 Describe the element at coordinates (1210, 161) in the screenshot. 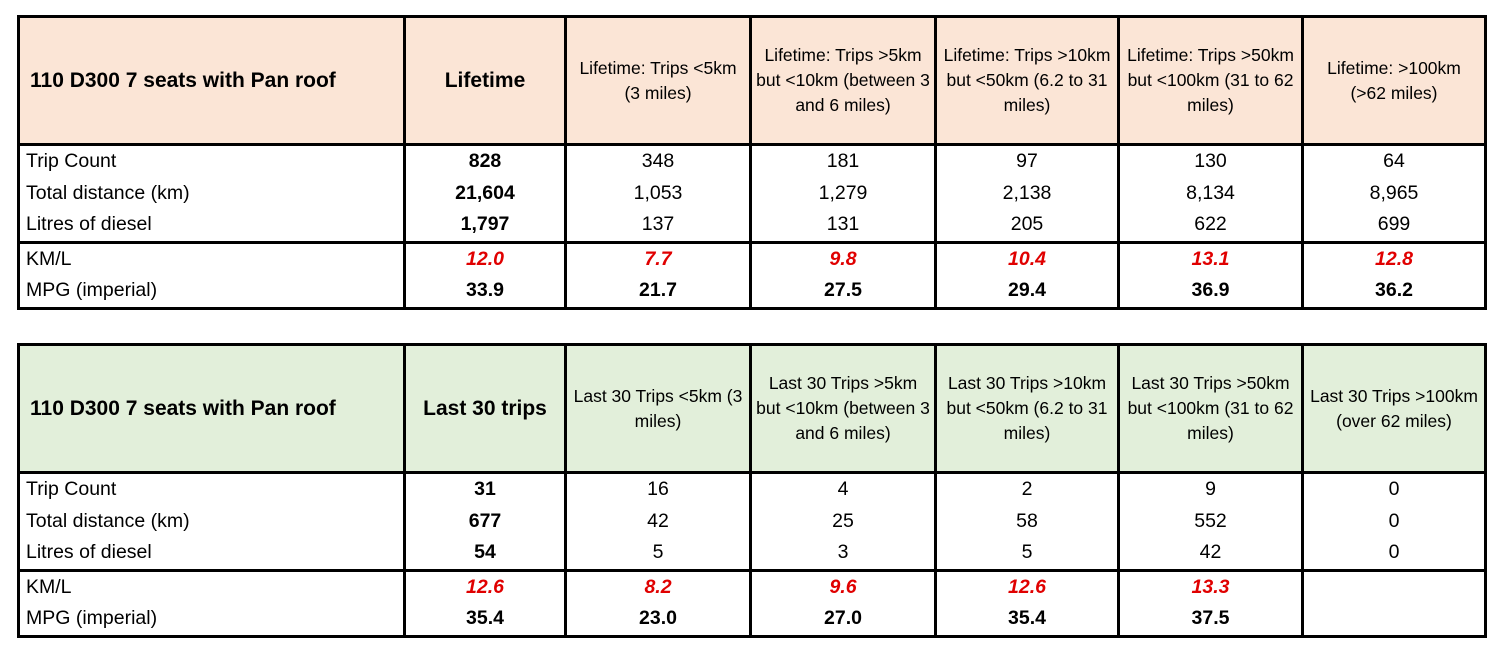

I see `table-cell: 130` at that location.